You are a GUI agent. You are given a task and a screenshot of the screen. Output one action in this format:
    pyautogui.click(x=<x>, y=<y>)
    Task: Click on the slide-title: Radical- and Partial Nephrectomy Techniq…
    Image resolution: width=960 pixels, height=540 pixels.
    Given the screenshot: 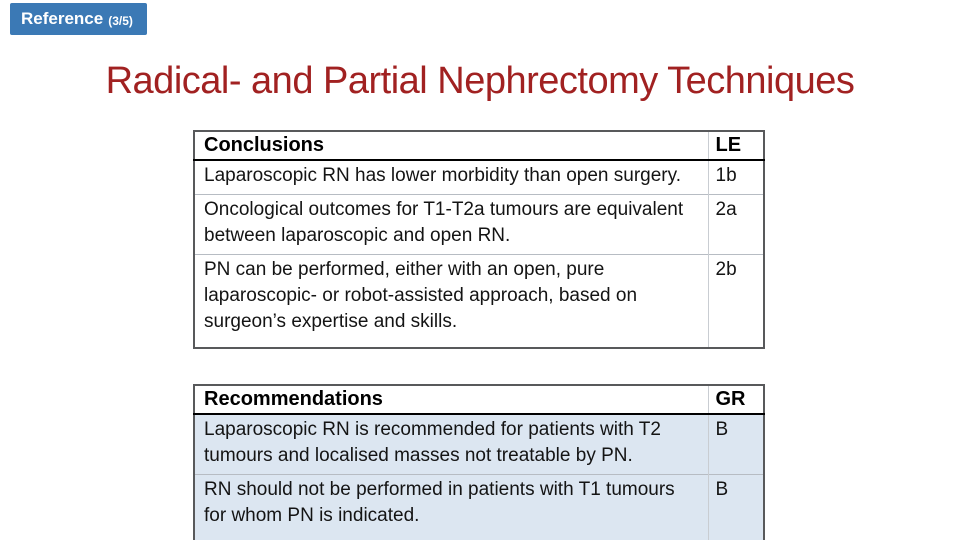 What is the action you would take?
    pyautogui.click(x=480, y=81)
    